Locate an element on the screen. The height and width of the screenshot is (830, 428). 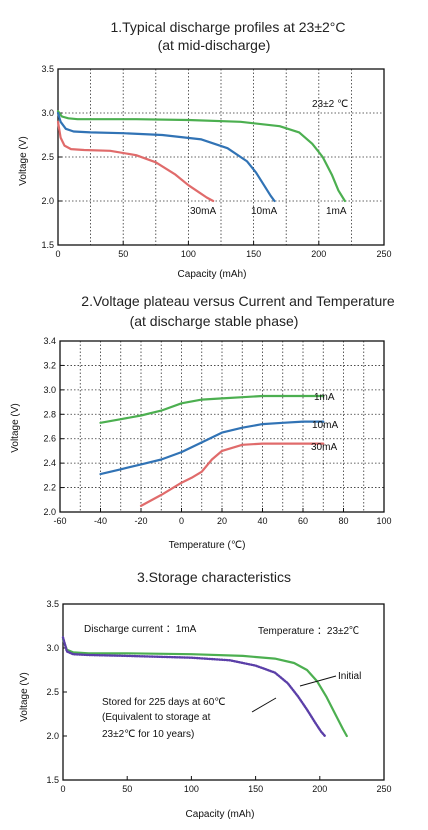
chart-3-title: 3.Storage characteristics is located at coordinates (214, 577).